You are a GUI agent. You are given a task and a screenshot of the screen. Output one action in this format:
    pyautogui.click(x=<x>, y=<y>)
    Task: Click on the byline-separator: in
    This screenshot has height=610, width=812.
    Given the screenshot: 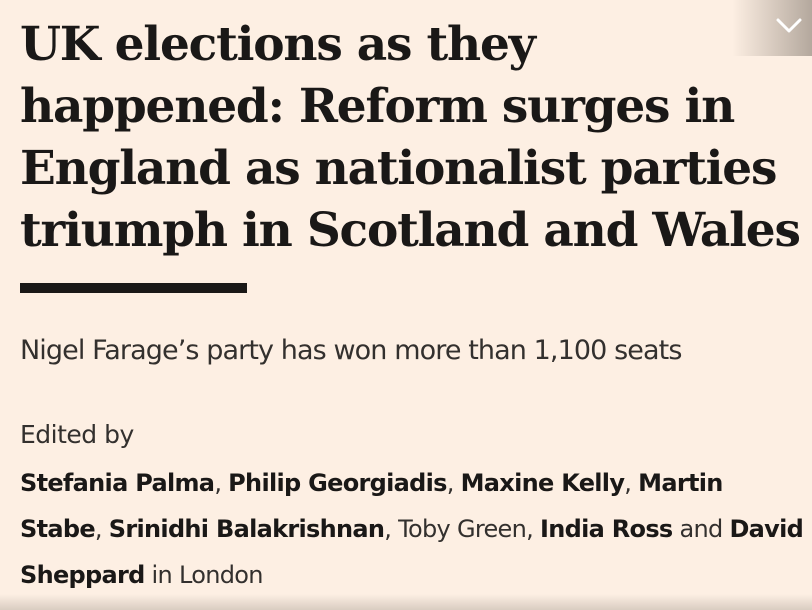 What is the action you would take?
    pyautogui.click(x=161, y=575)
    